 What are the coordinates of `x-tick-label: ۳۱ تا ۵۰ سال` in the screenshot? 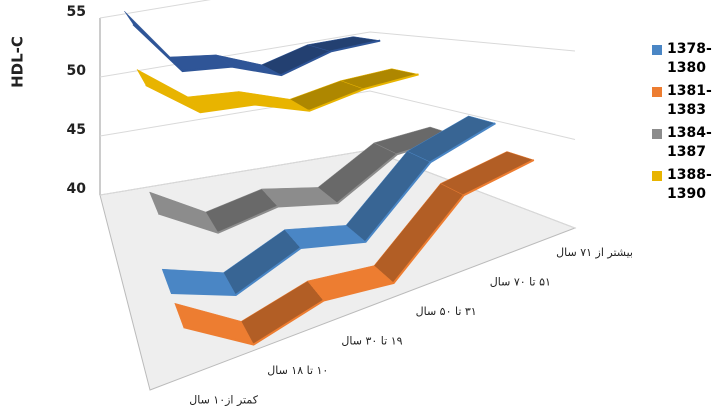 It's located at (446, 311).